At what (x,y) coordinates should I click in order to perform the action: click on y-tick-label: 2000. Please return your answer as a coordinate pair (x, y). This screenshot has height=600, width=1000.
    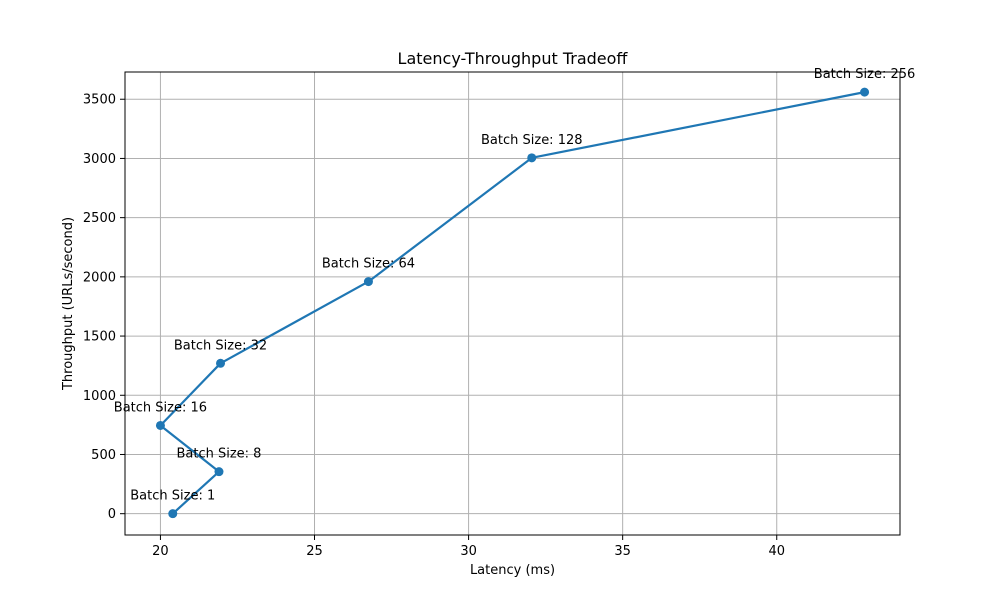
    Looking at the image, I should click on (99, 277).